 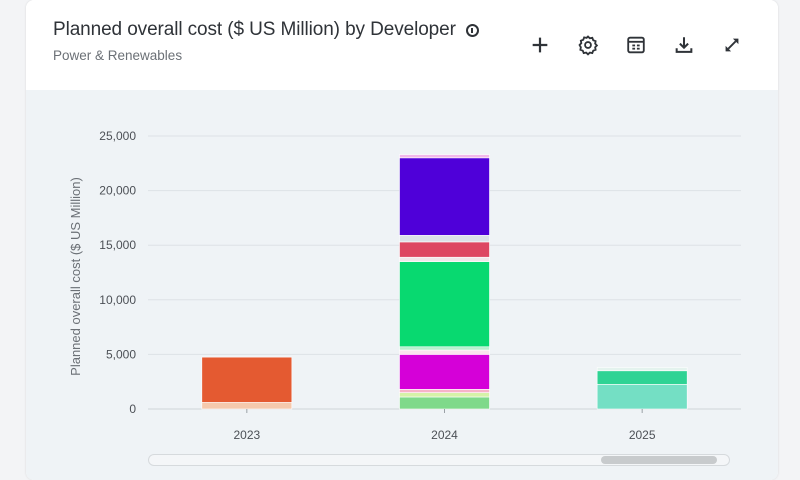 I want to click on y-axis-label: Planned overall cost ($ US Million), so click(x=75, y=276).